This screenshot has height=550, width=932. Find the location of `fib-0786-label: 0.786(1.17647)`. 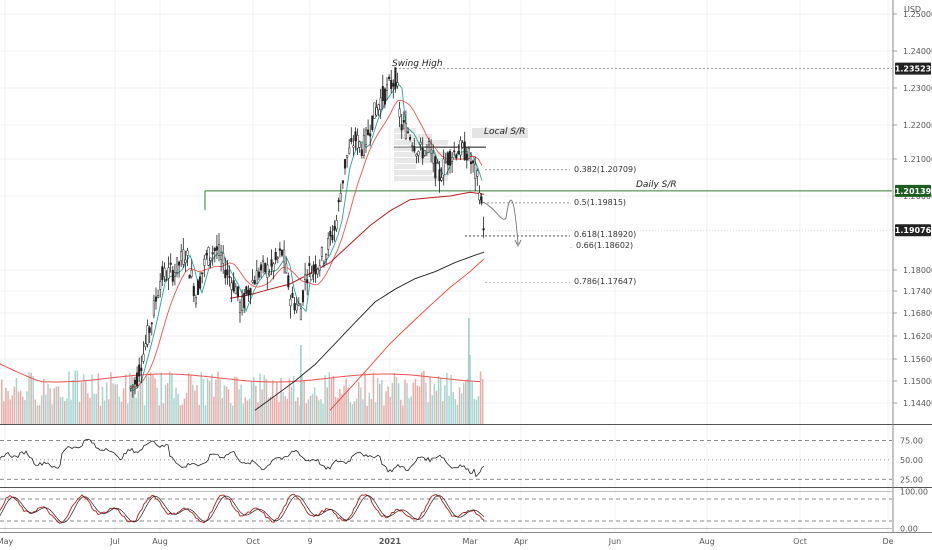

fib-0786-label: 0.786(1.17647) is located at coordinates (605, 281).